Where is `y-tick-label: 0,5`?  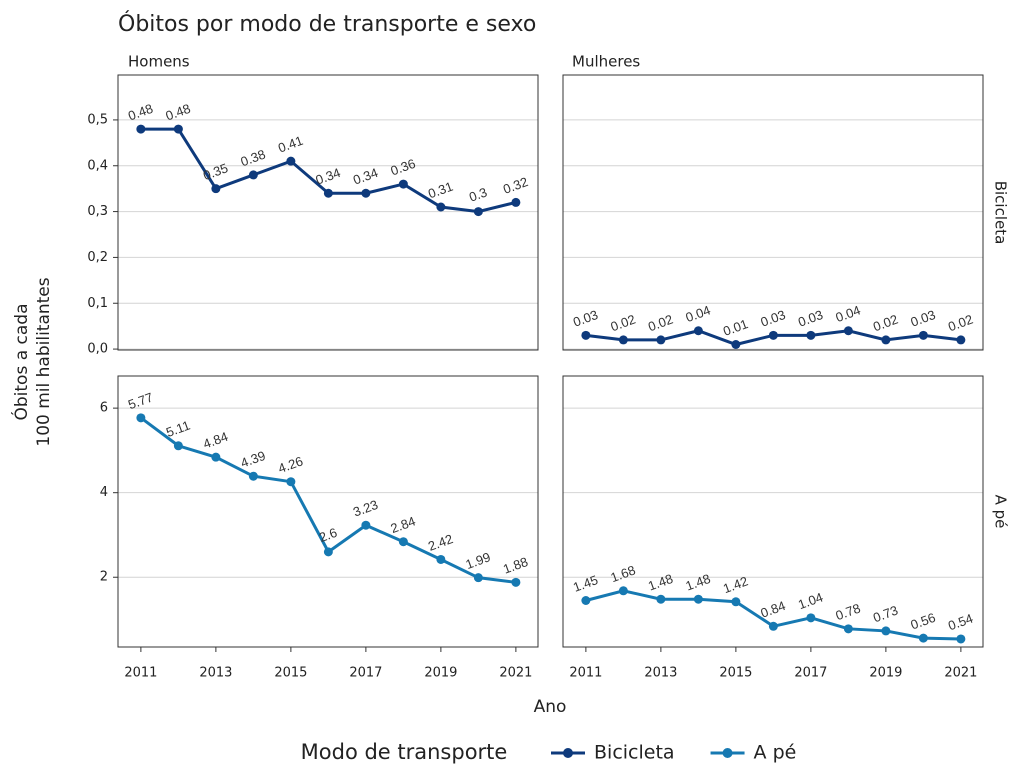
y-tick-label: 0,5 is located at coordinates (97, 119).